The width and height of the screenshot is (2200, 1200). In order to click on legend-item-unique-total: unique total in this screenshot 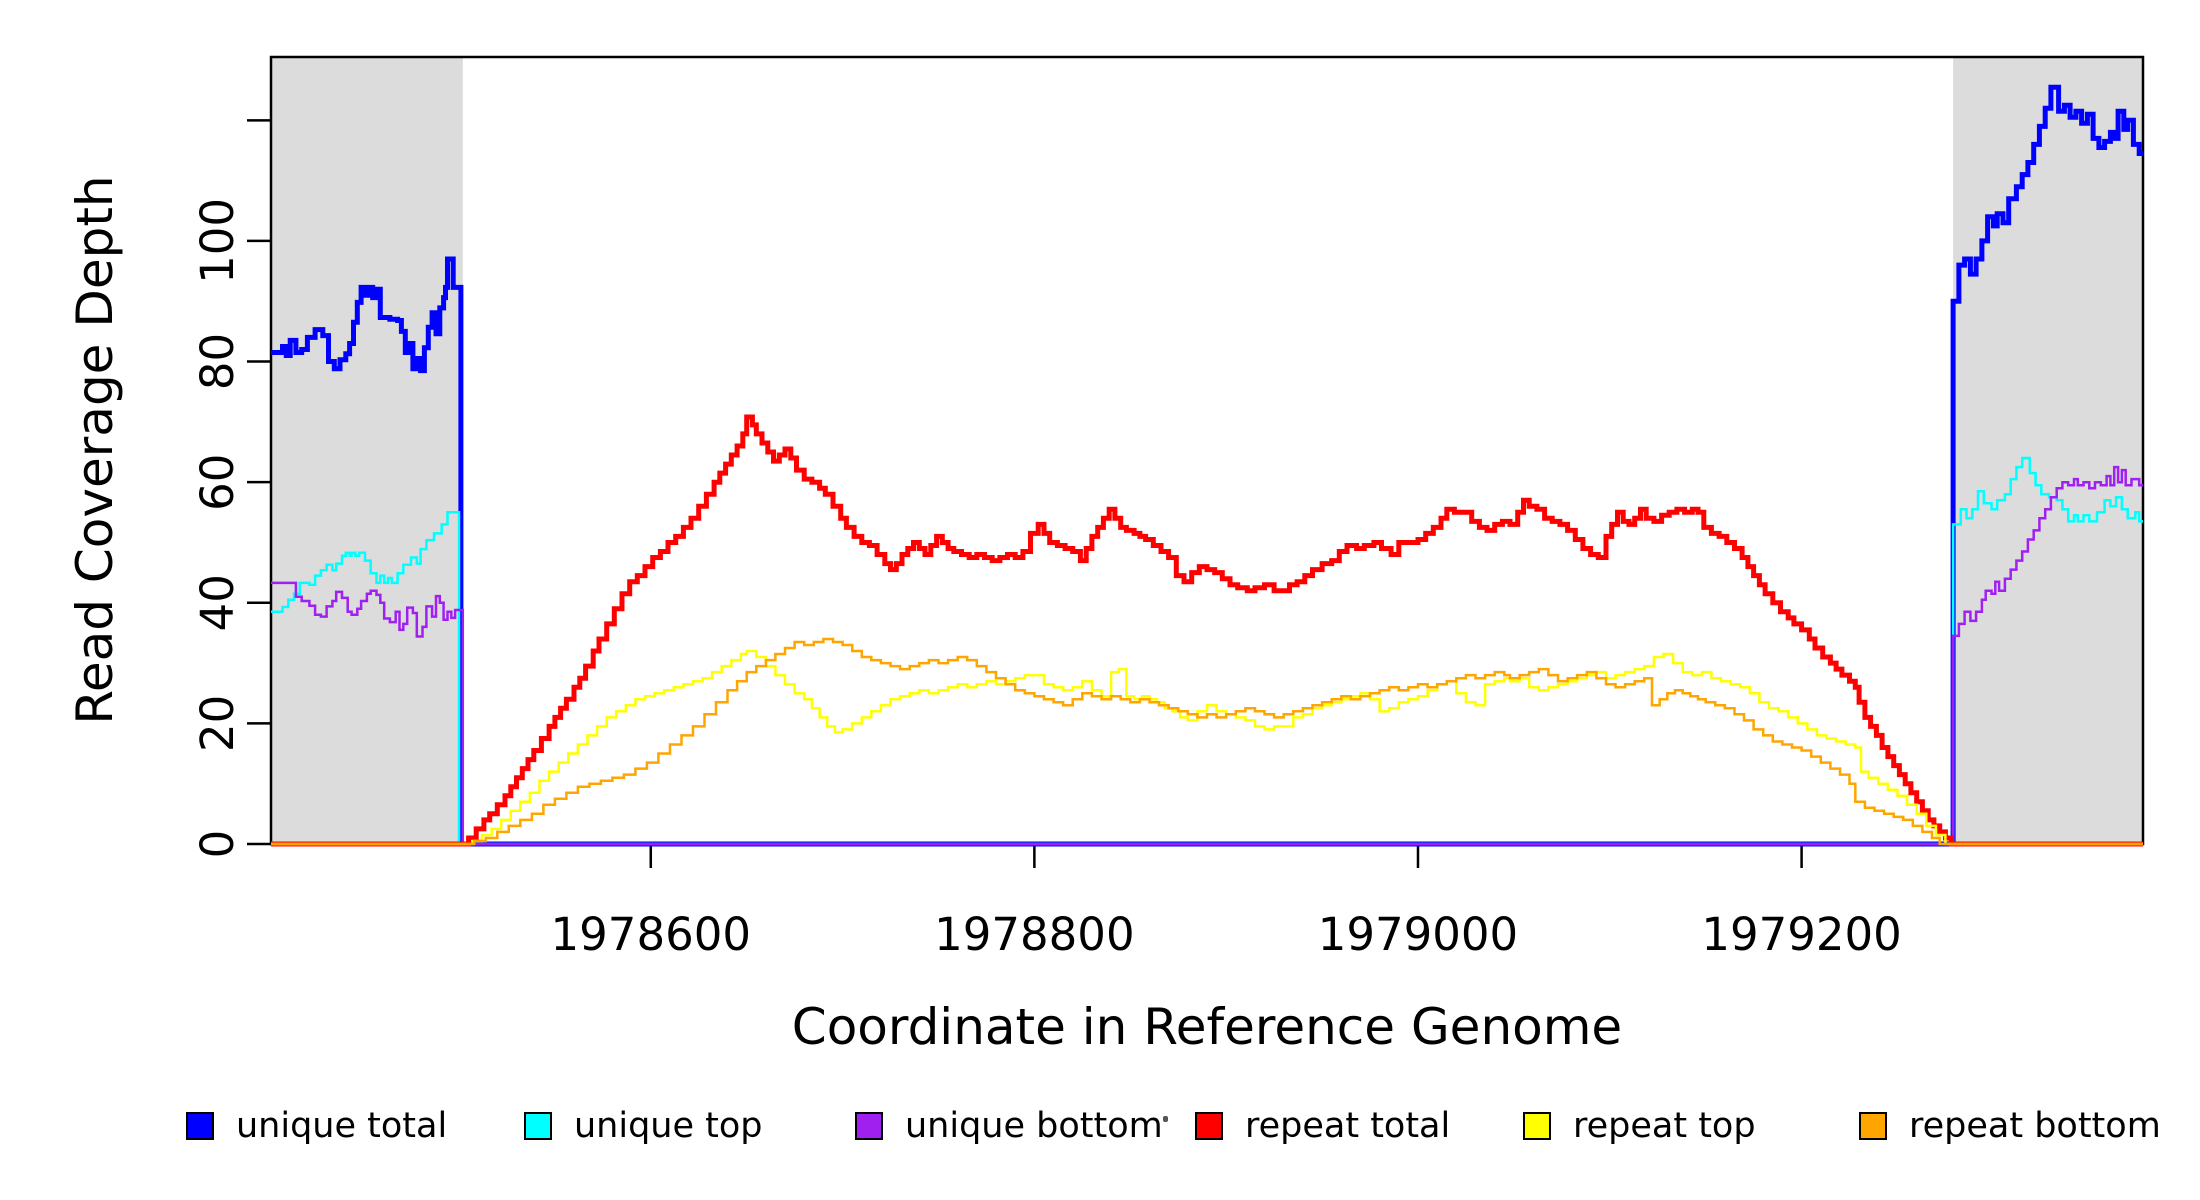, I will do `click(316, 1126)`.